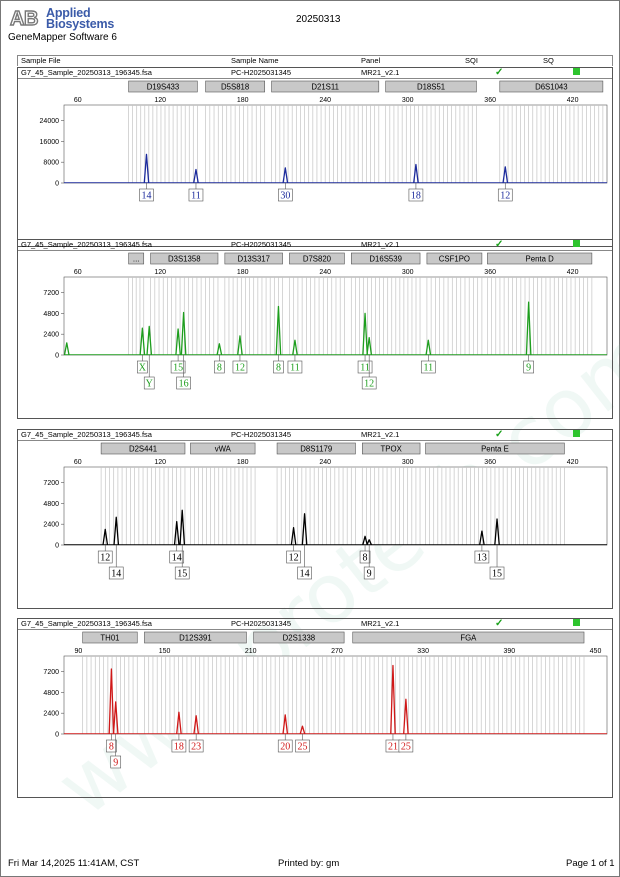 This screenshot has width=620, height=877. I want to click on allele-call-label: 8, so click(219, 368).